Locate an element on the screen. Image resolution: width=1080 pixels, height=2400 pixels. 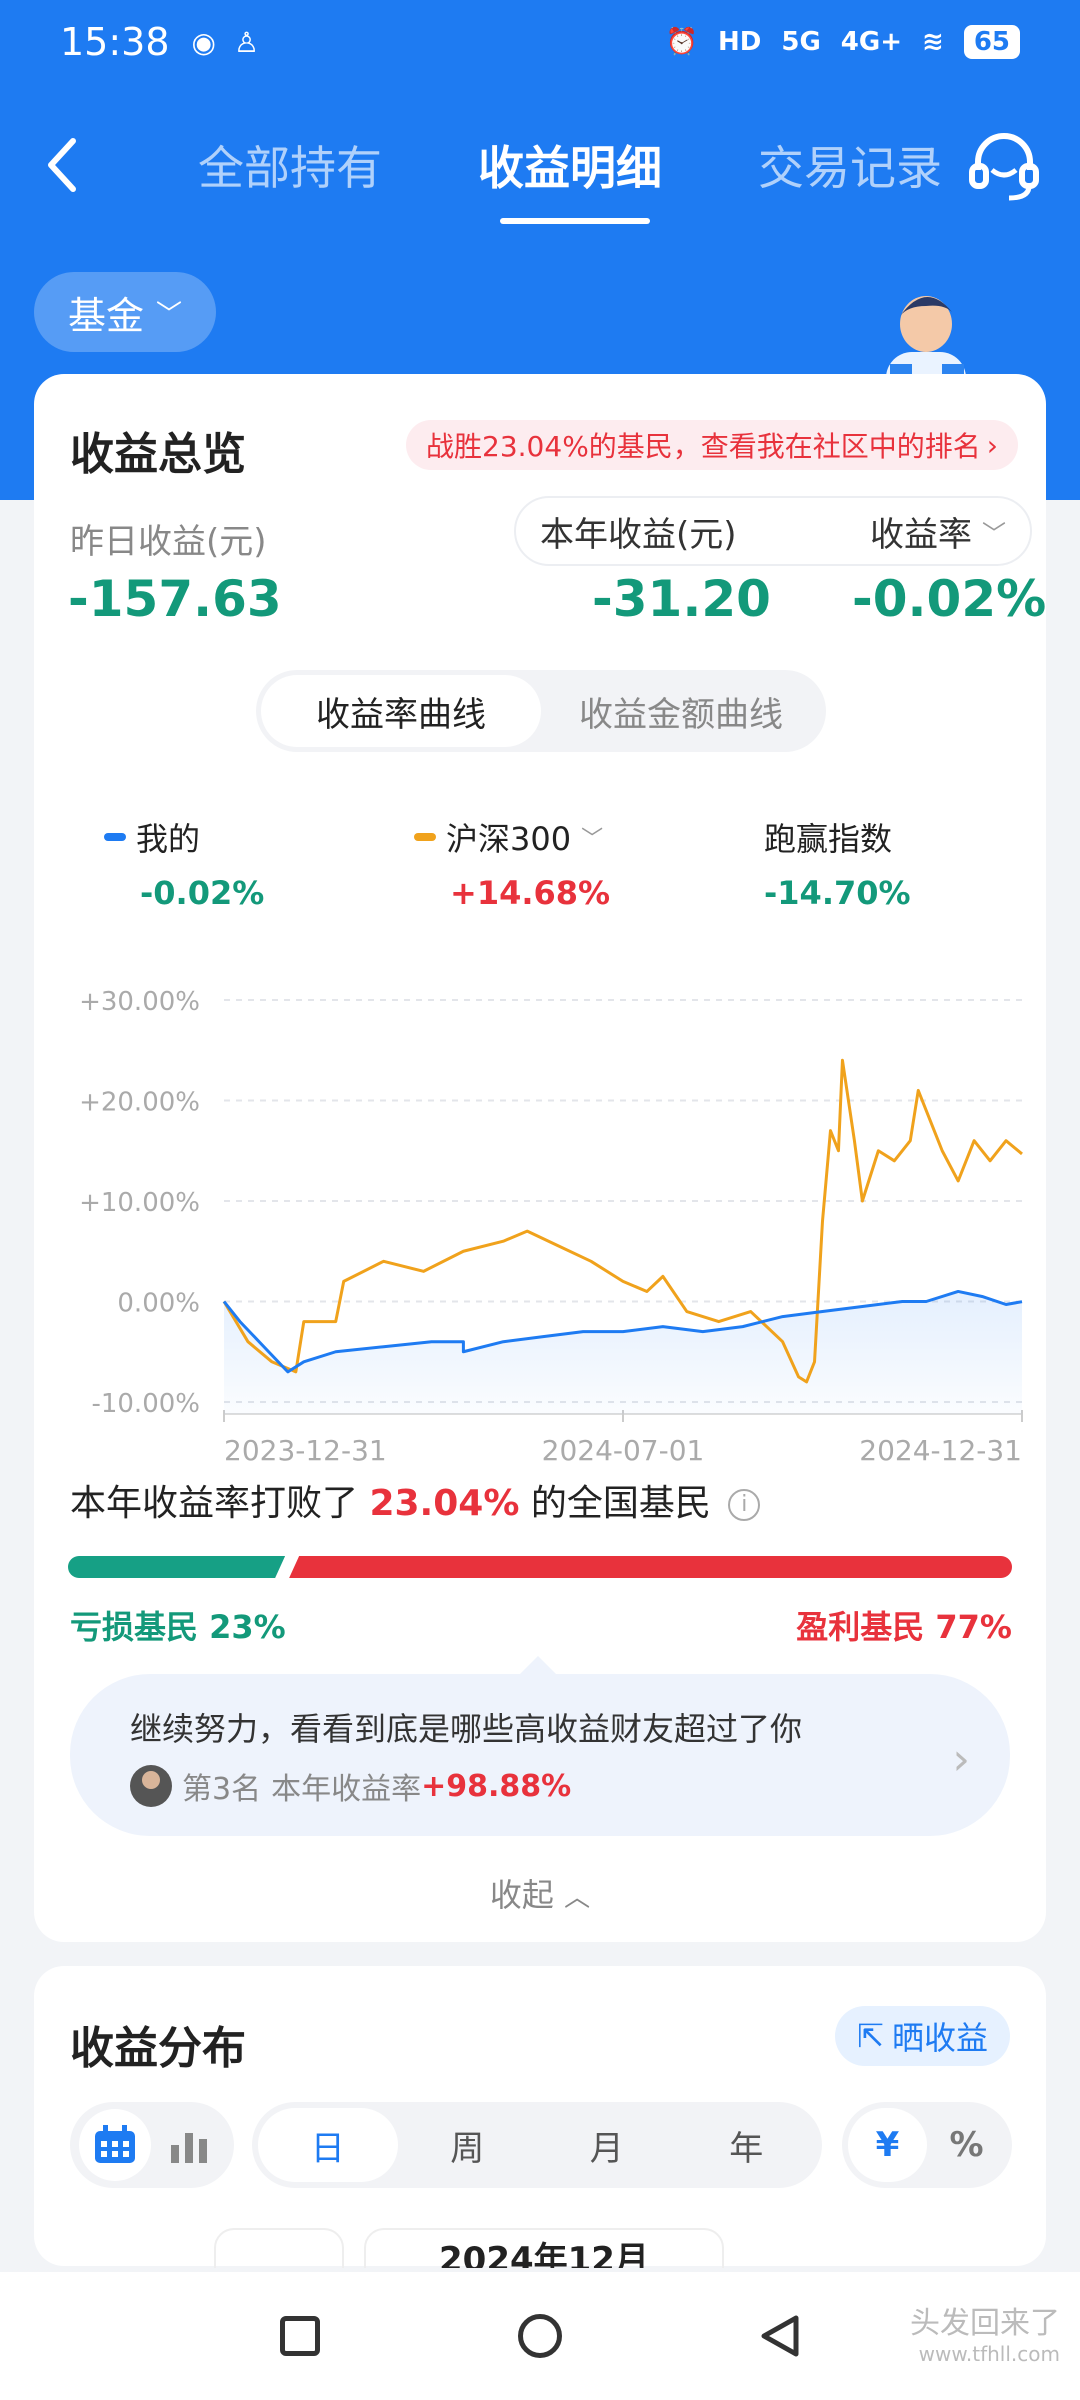
loss-label: 亏损基民 23% is located at coordinates (178, 1627).